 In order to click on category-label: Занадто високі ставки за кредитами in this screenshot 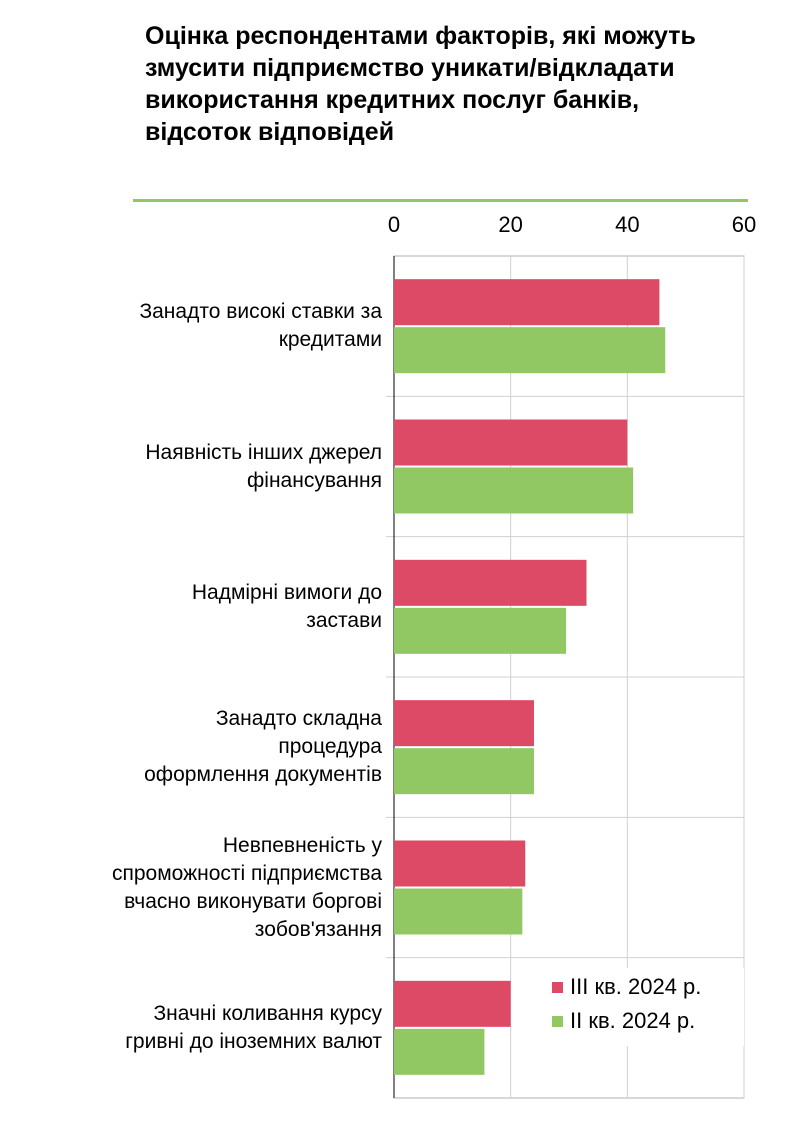, I will do `click(260, 326)`.